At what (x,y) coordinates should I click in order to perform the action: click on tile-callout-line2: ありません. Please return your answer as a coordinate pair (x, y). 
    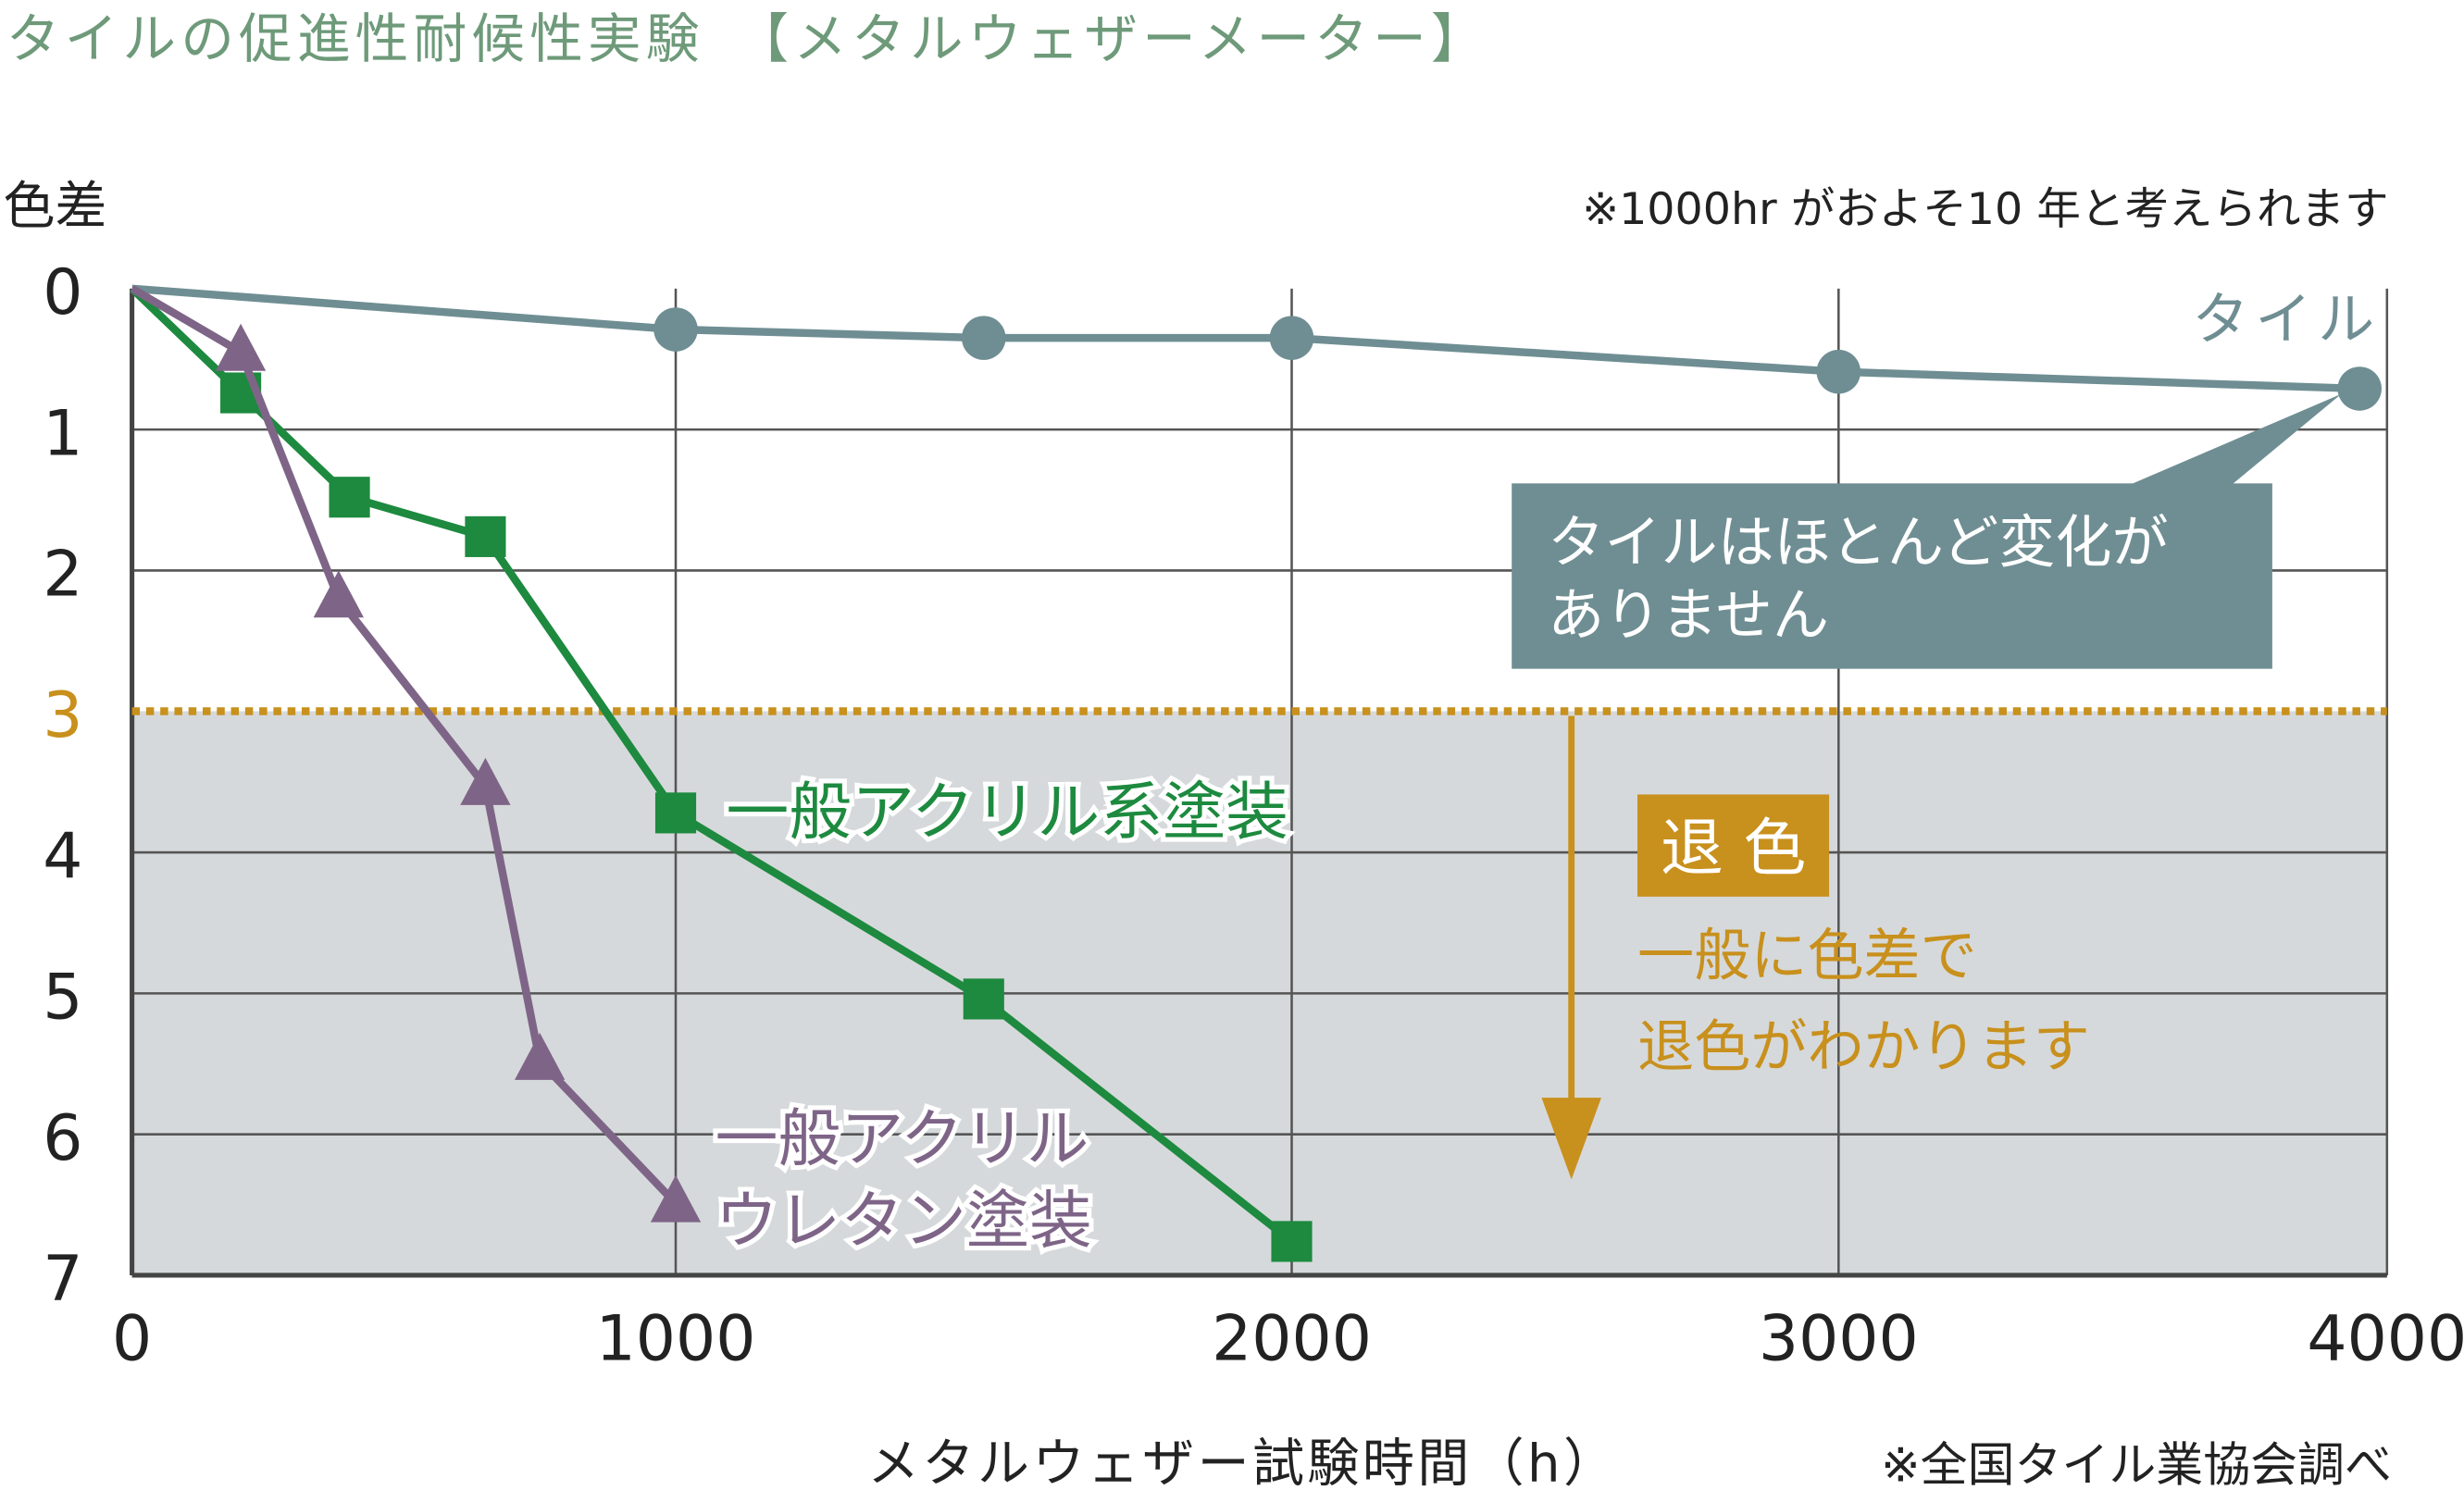
    Looking at the image, I should click on (1688, 615).